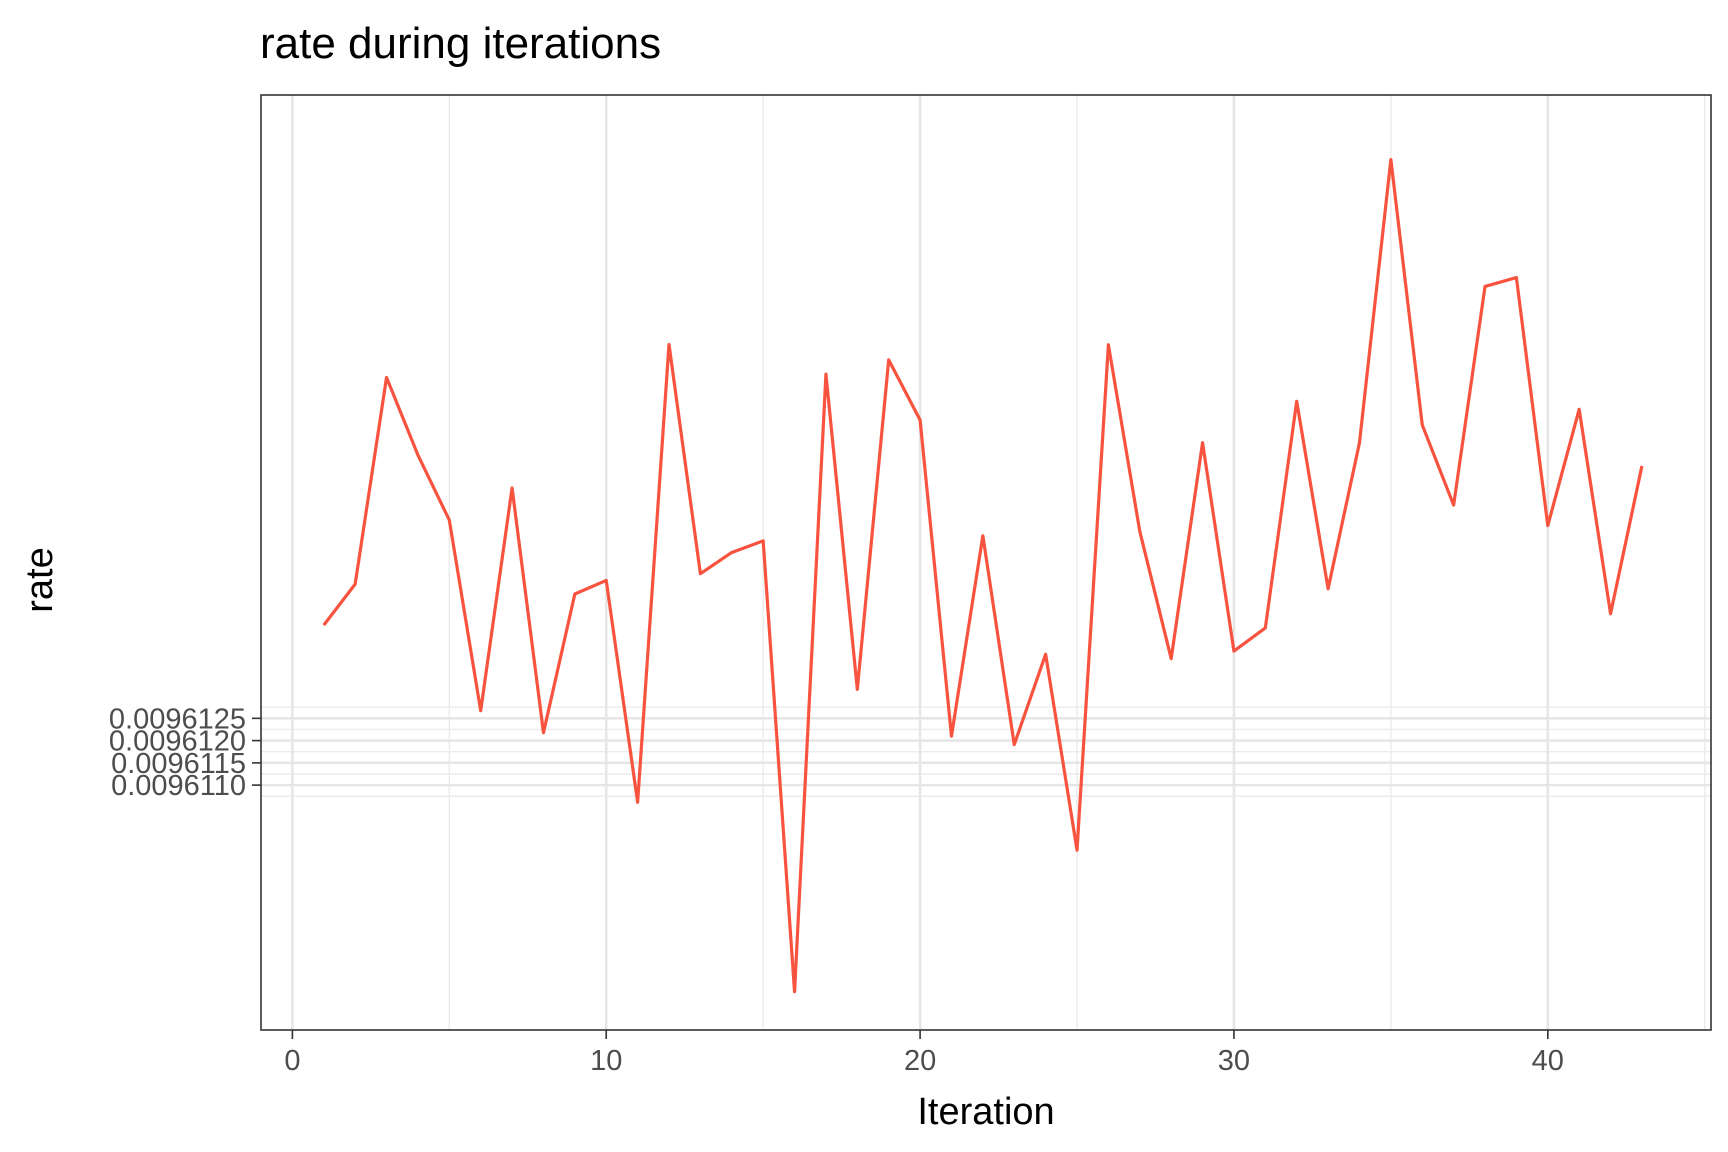  What do you see at coordinates (606, 1061) in the screenshot?
I see `x-tick-label: 10` at bounding box center [606, 1061].